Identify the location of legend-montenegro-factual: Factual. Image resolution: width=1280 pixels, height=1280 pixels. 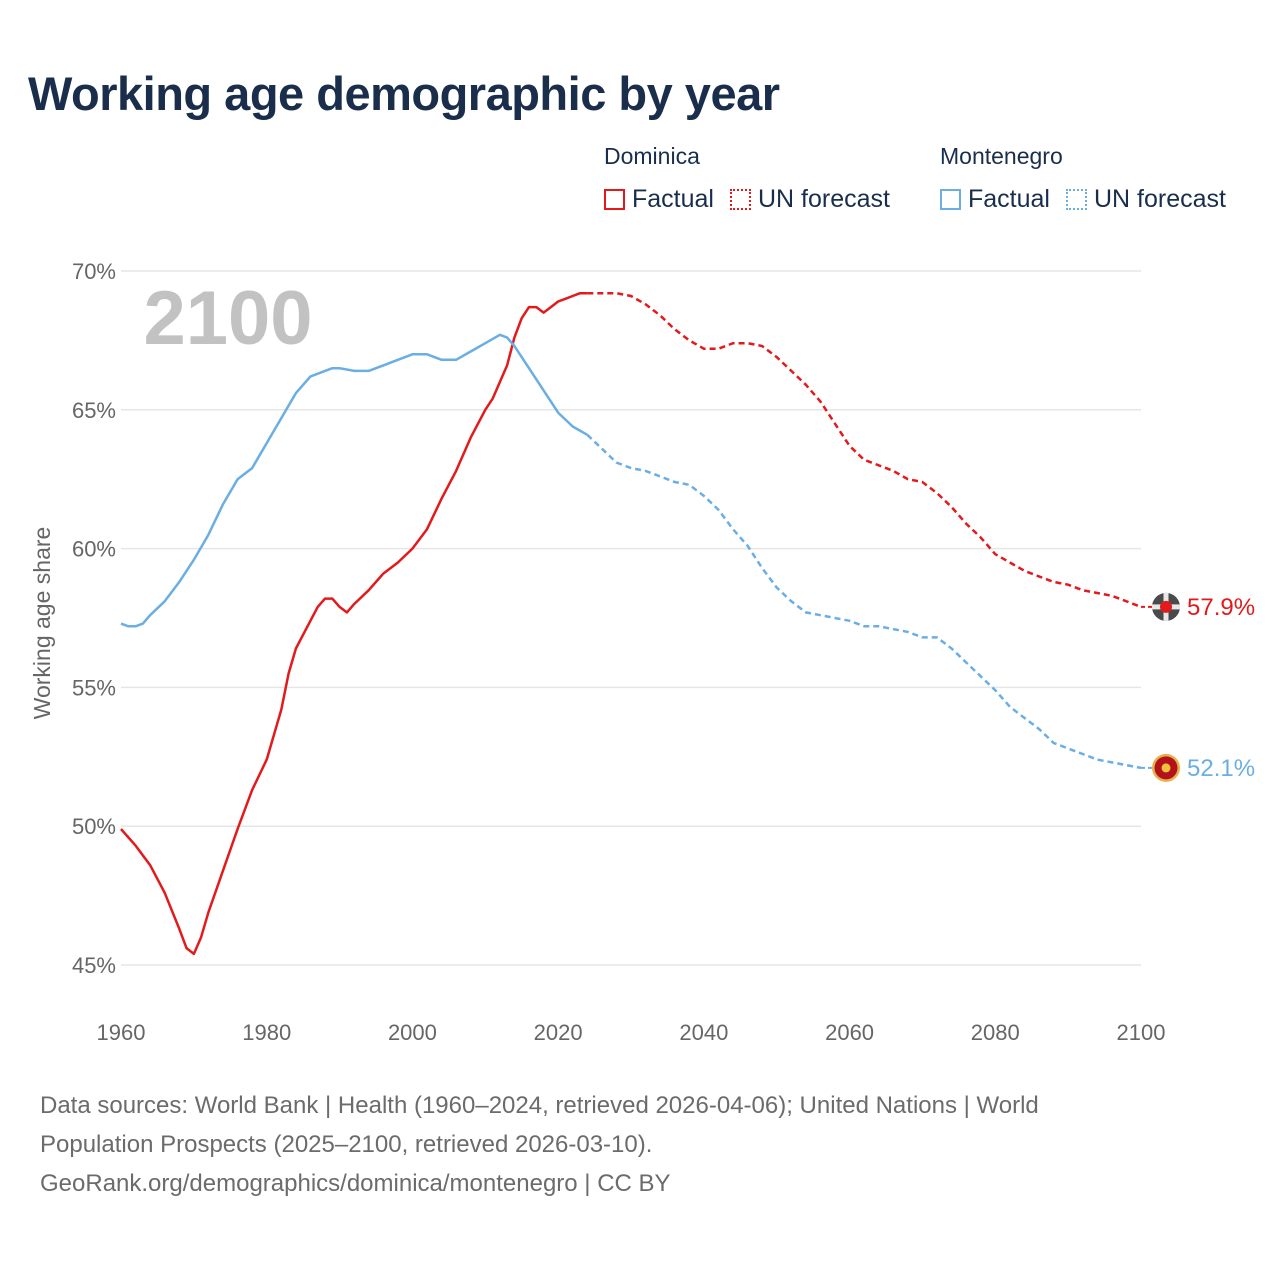
(995, 199).